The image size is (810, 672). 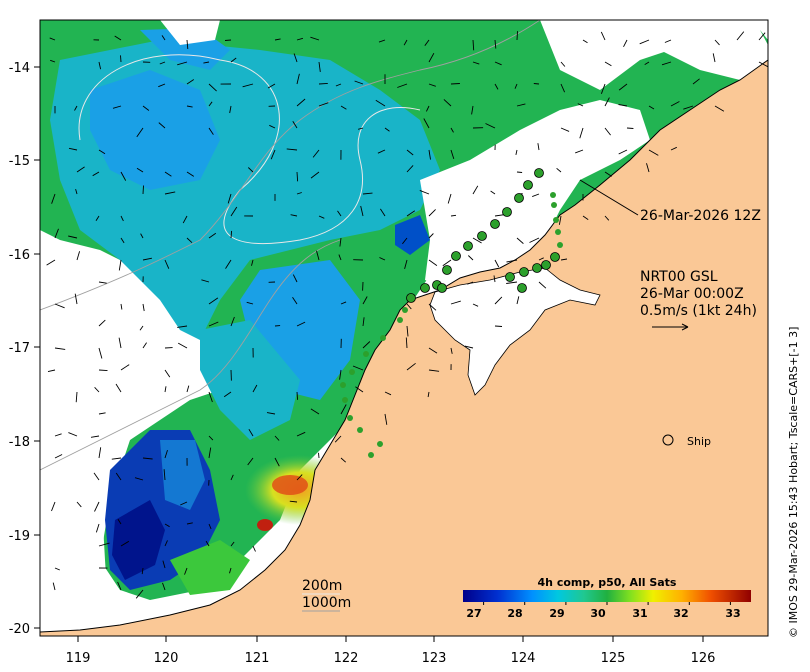 What do you see at coordinates (523, 658) in the screenshot?
I see `x-tick-label: 124` at bounding box center [523, 658].